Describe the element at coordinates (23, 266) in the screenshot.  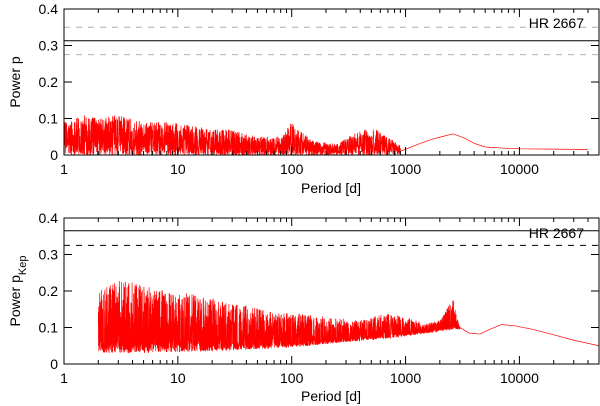
I see `bottom-y-axis-title-subscript: Kep` at that location.